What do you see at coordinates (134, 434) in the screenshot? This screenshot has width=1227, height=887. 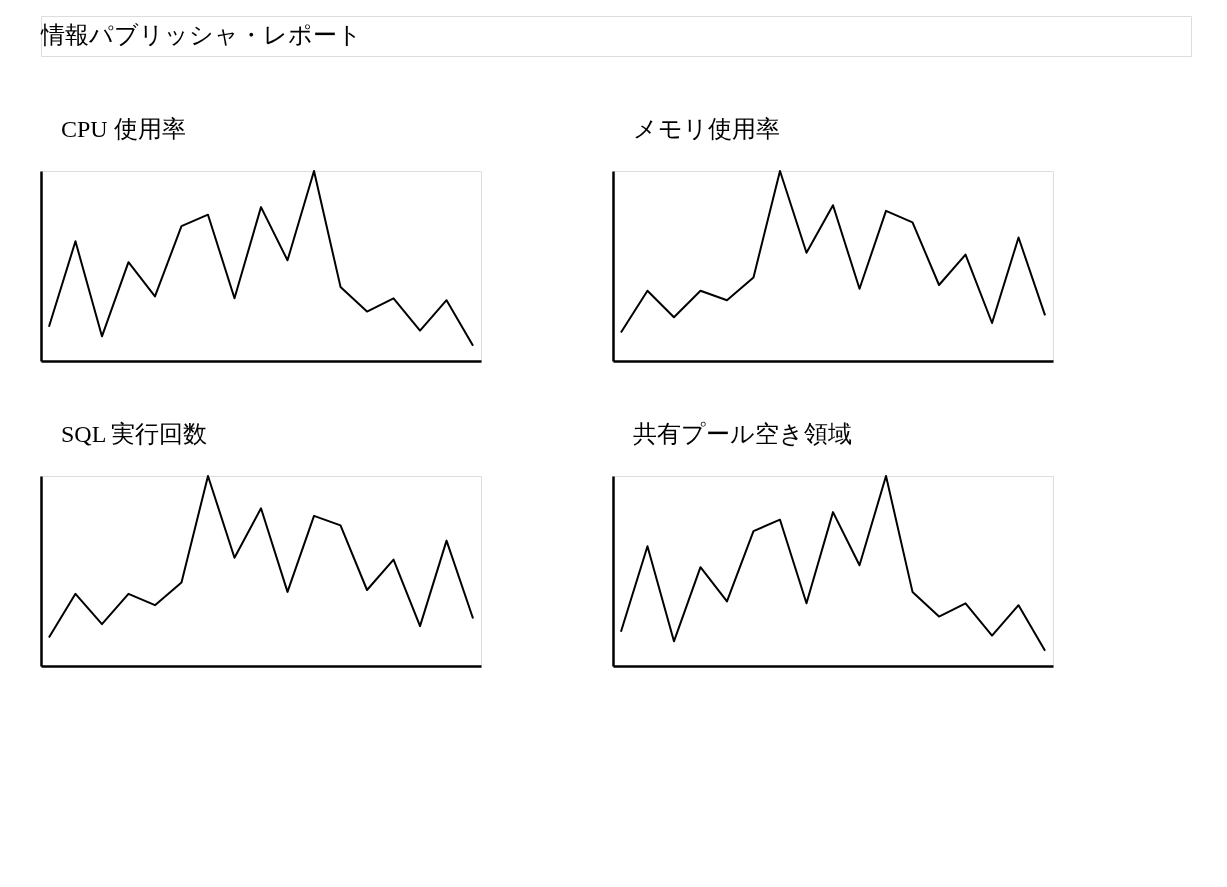 I see `chart-title: SQL 実行回数` at bounding box center [134, 434].